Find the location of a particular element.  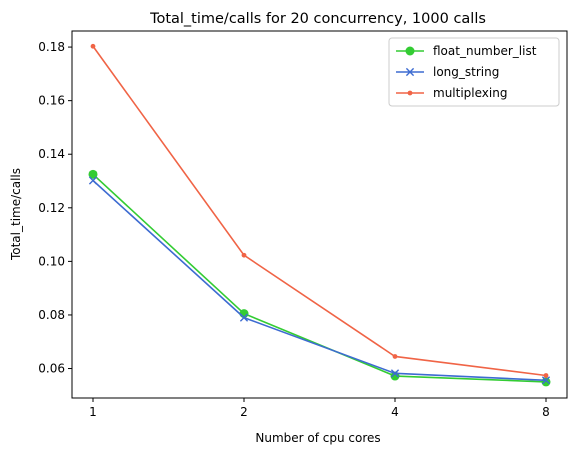

legend-label: long_string is located at coordinates (466, 72).